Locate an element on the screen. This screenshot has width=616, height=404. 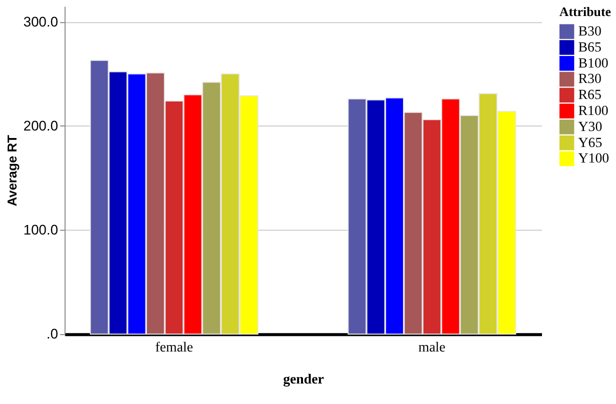
y-tick-label: .0 is located at coordinates (52, 334).